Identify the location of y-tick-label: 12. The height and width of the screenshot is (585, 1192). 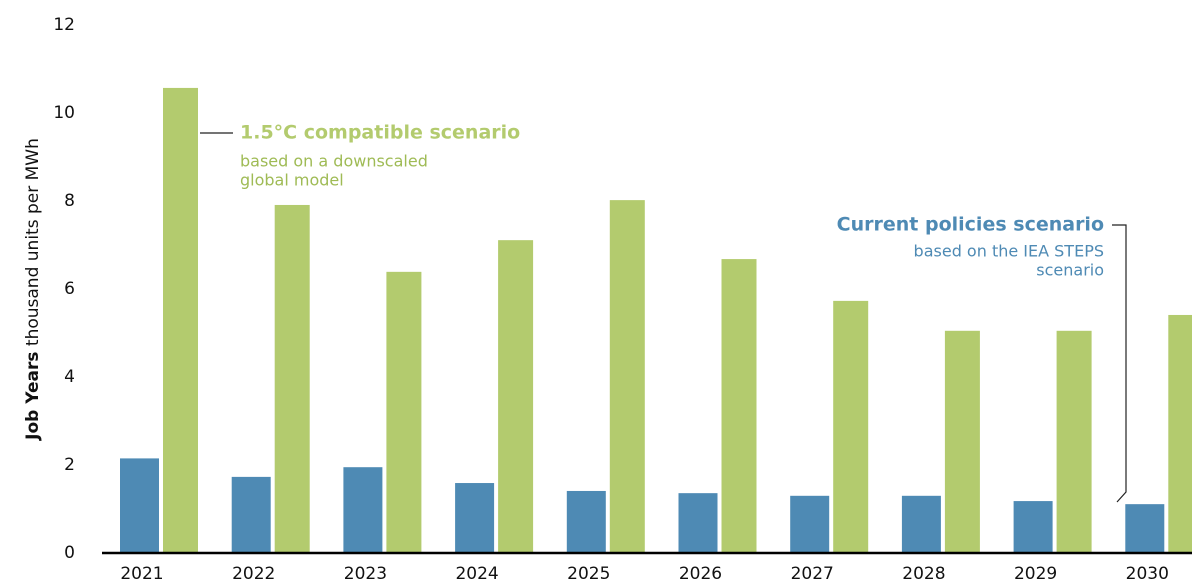
(64, 25).